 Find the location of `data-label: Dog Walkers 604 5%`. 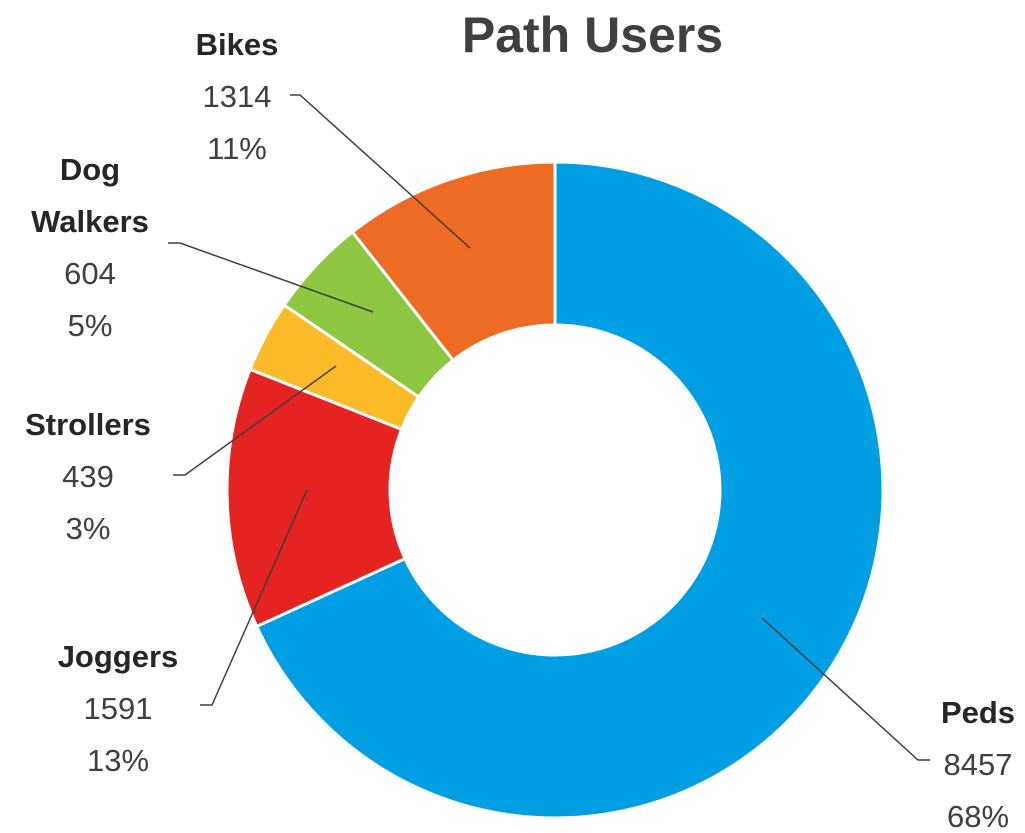

data-label: Dog Walkers 604 5% is located at coordinates (90, 248).